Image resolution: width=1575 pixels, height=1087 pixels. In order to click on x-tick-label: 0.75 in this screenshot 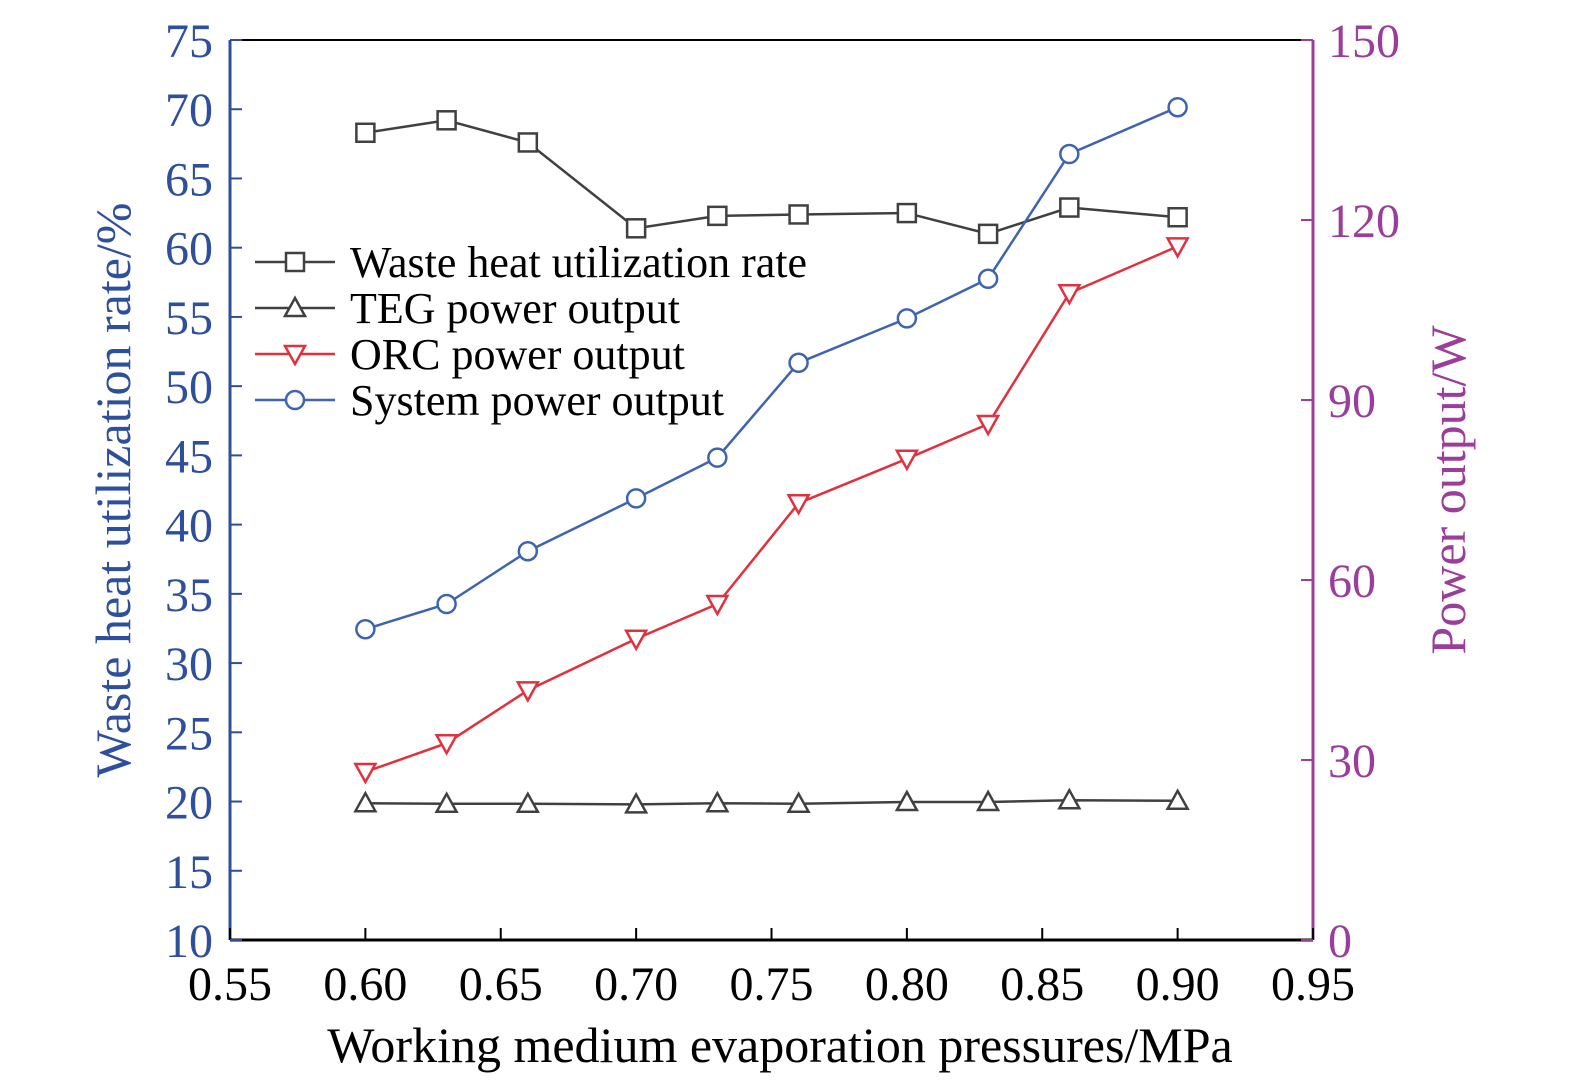, I will do `click(772, 984)`.